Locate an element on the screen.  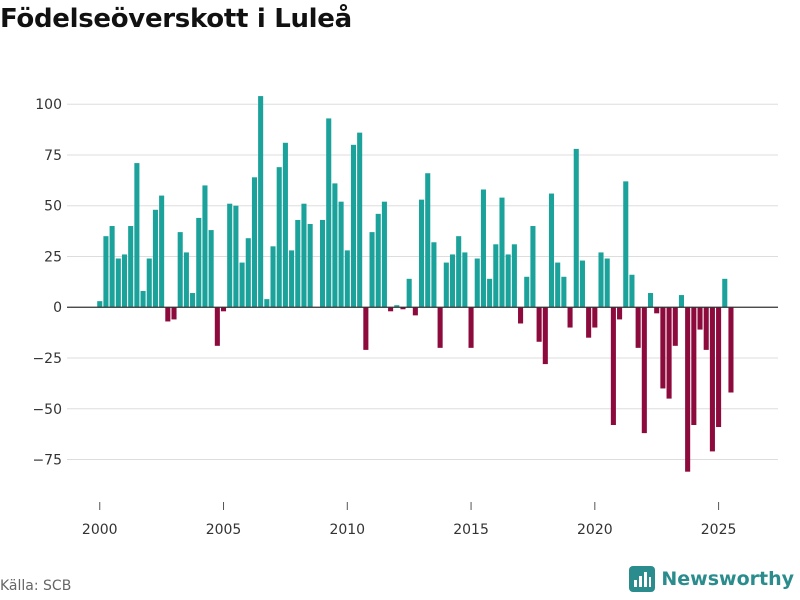
y-tick-label: 0 is located at coordinates (57, 308).